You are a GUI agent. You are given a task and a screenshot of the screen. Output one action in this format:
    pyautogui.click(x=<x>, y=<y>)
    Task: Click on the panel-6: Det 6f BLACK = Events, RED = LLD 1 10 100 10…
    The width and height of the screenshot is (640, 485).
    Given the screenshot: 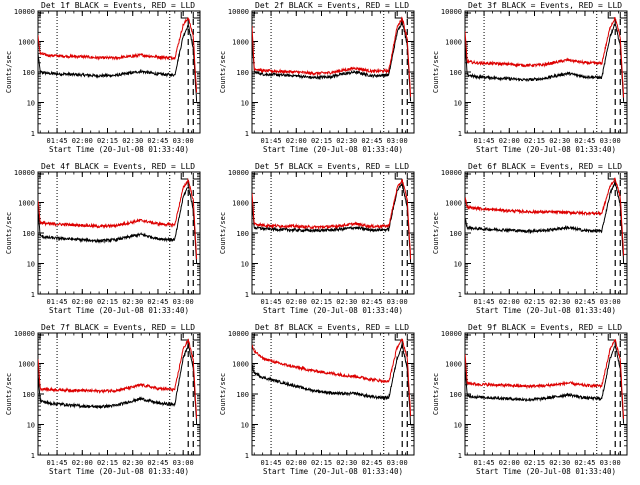 What is the action you would take?
    pyautogui.click(x=530, y=238)
    